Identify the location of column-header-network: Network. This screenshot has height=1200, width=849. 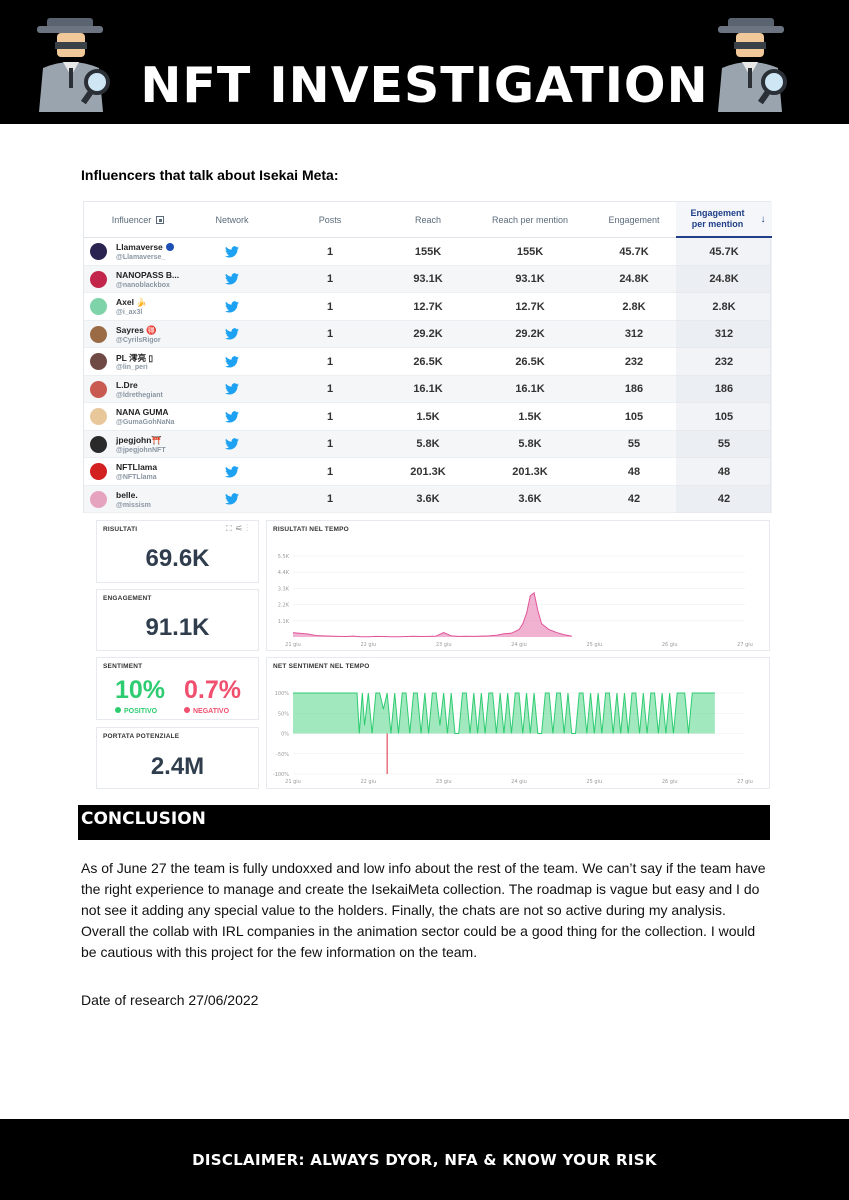
(232, 219).